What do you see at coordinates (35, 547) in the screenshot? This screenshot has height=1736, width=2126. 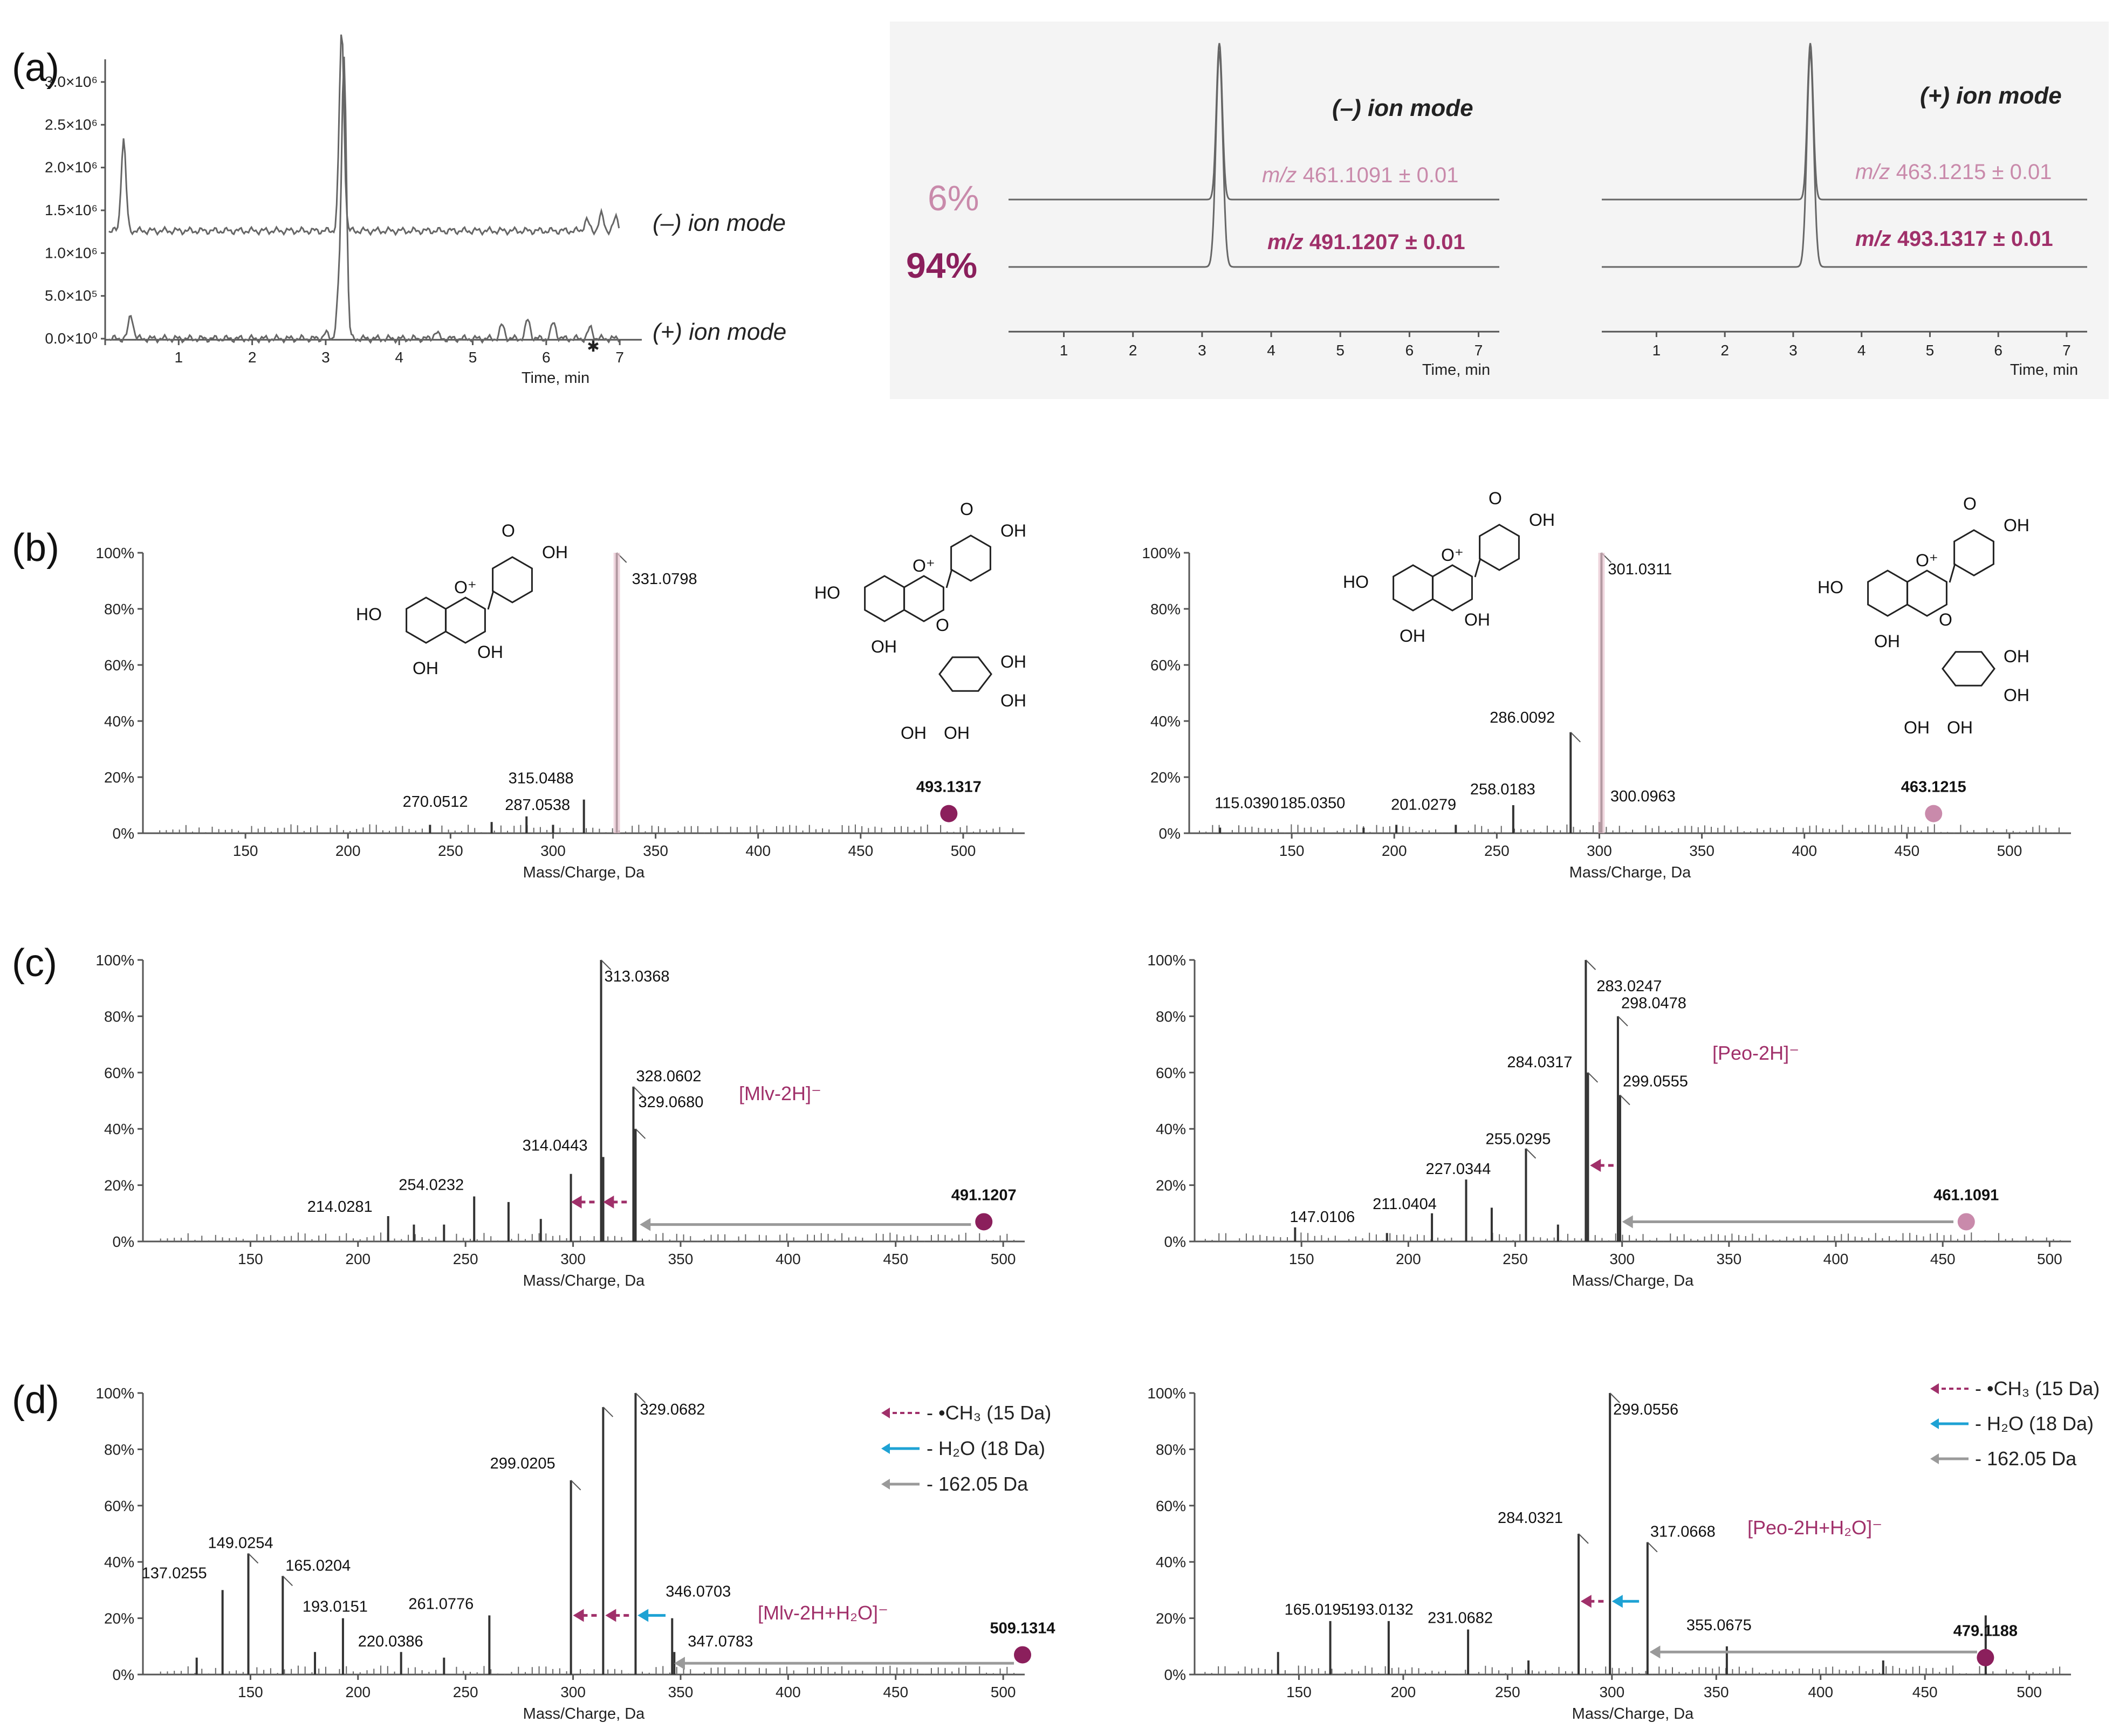 I see `panel-label-b: (b)` at bounding box center [35, 547].